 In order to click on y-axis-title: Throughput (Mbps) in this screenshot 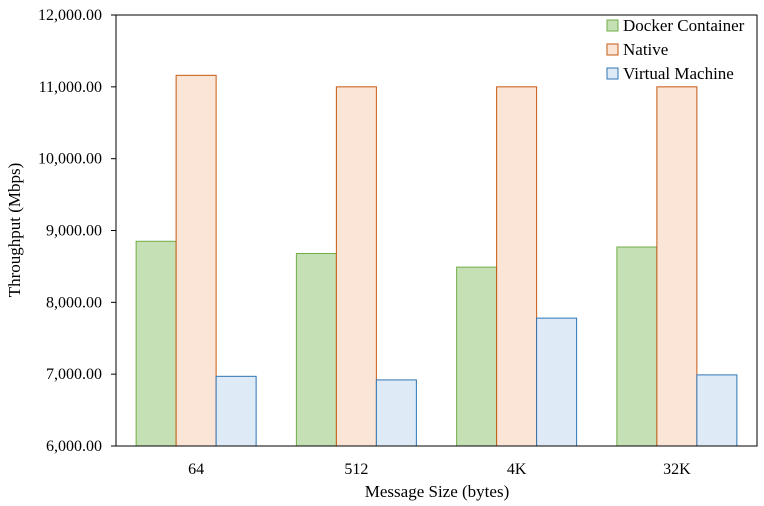, I will do `click(14, 230)`.